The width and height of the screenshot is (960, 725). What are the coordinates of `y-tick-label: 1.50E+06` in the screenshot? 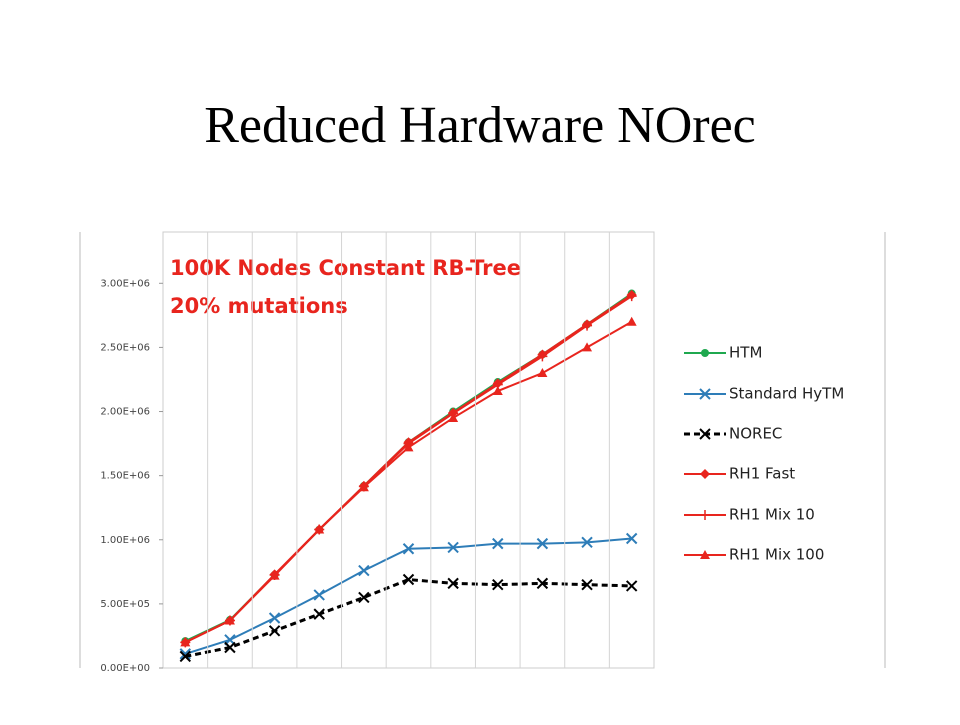 It's located at (125, 476).